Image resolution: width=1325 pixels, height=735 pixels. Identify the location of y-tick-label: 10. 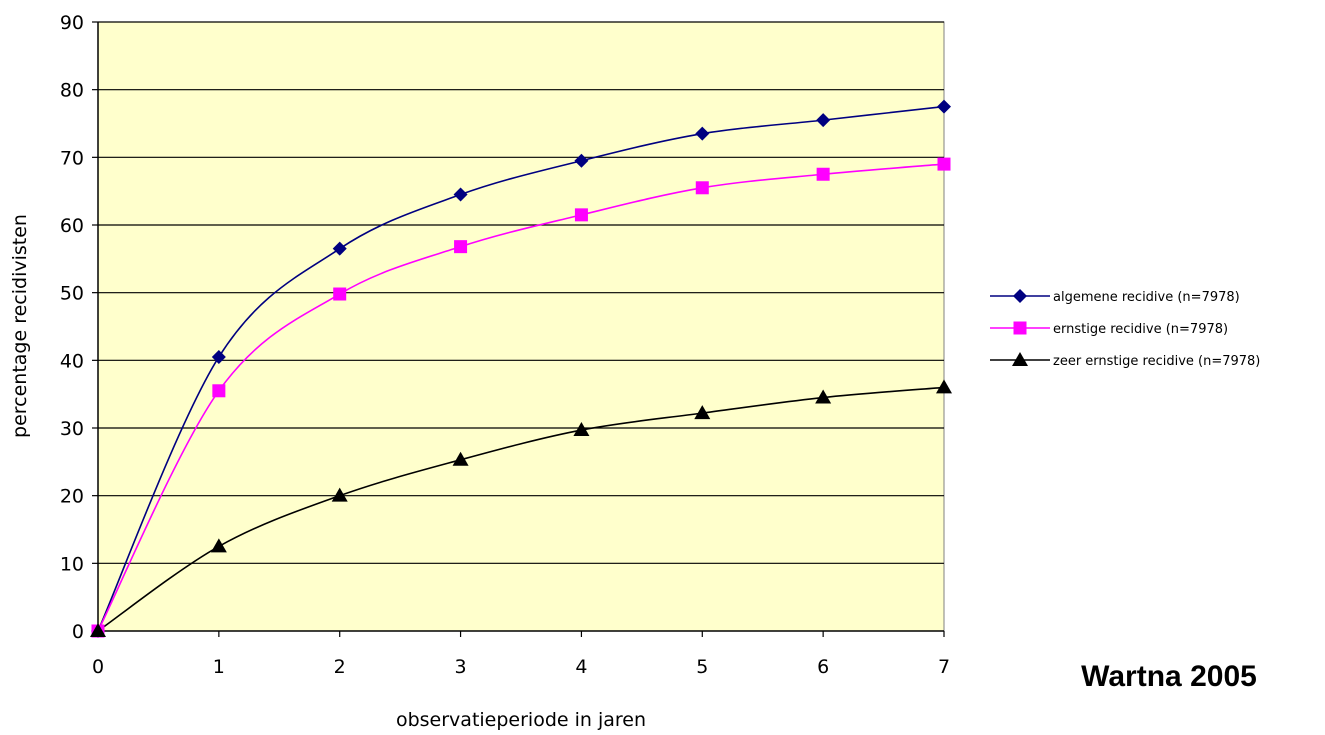
(72, 564).